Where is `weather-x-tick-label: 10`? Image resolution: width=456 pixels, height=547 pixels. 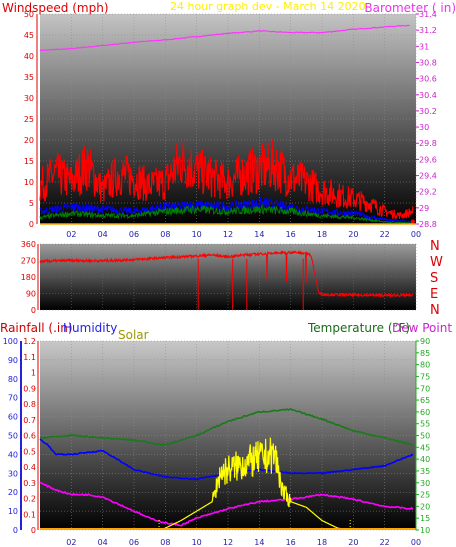 weather-x-tick-label: 10 is located at coordinates (197, 542).